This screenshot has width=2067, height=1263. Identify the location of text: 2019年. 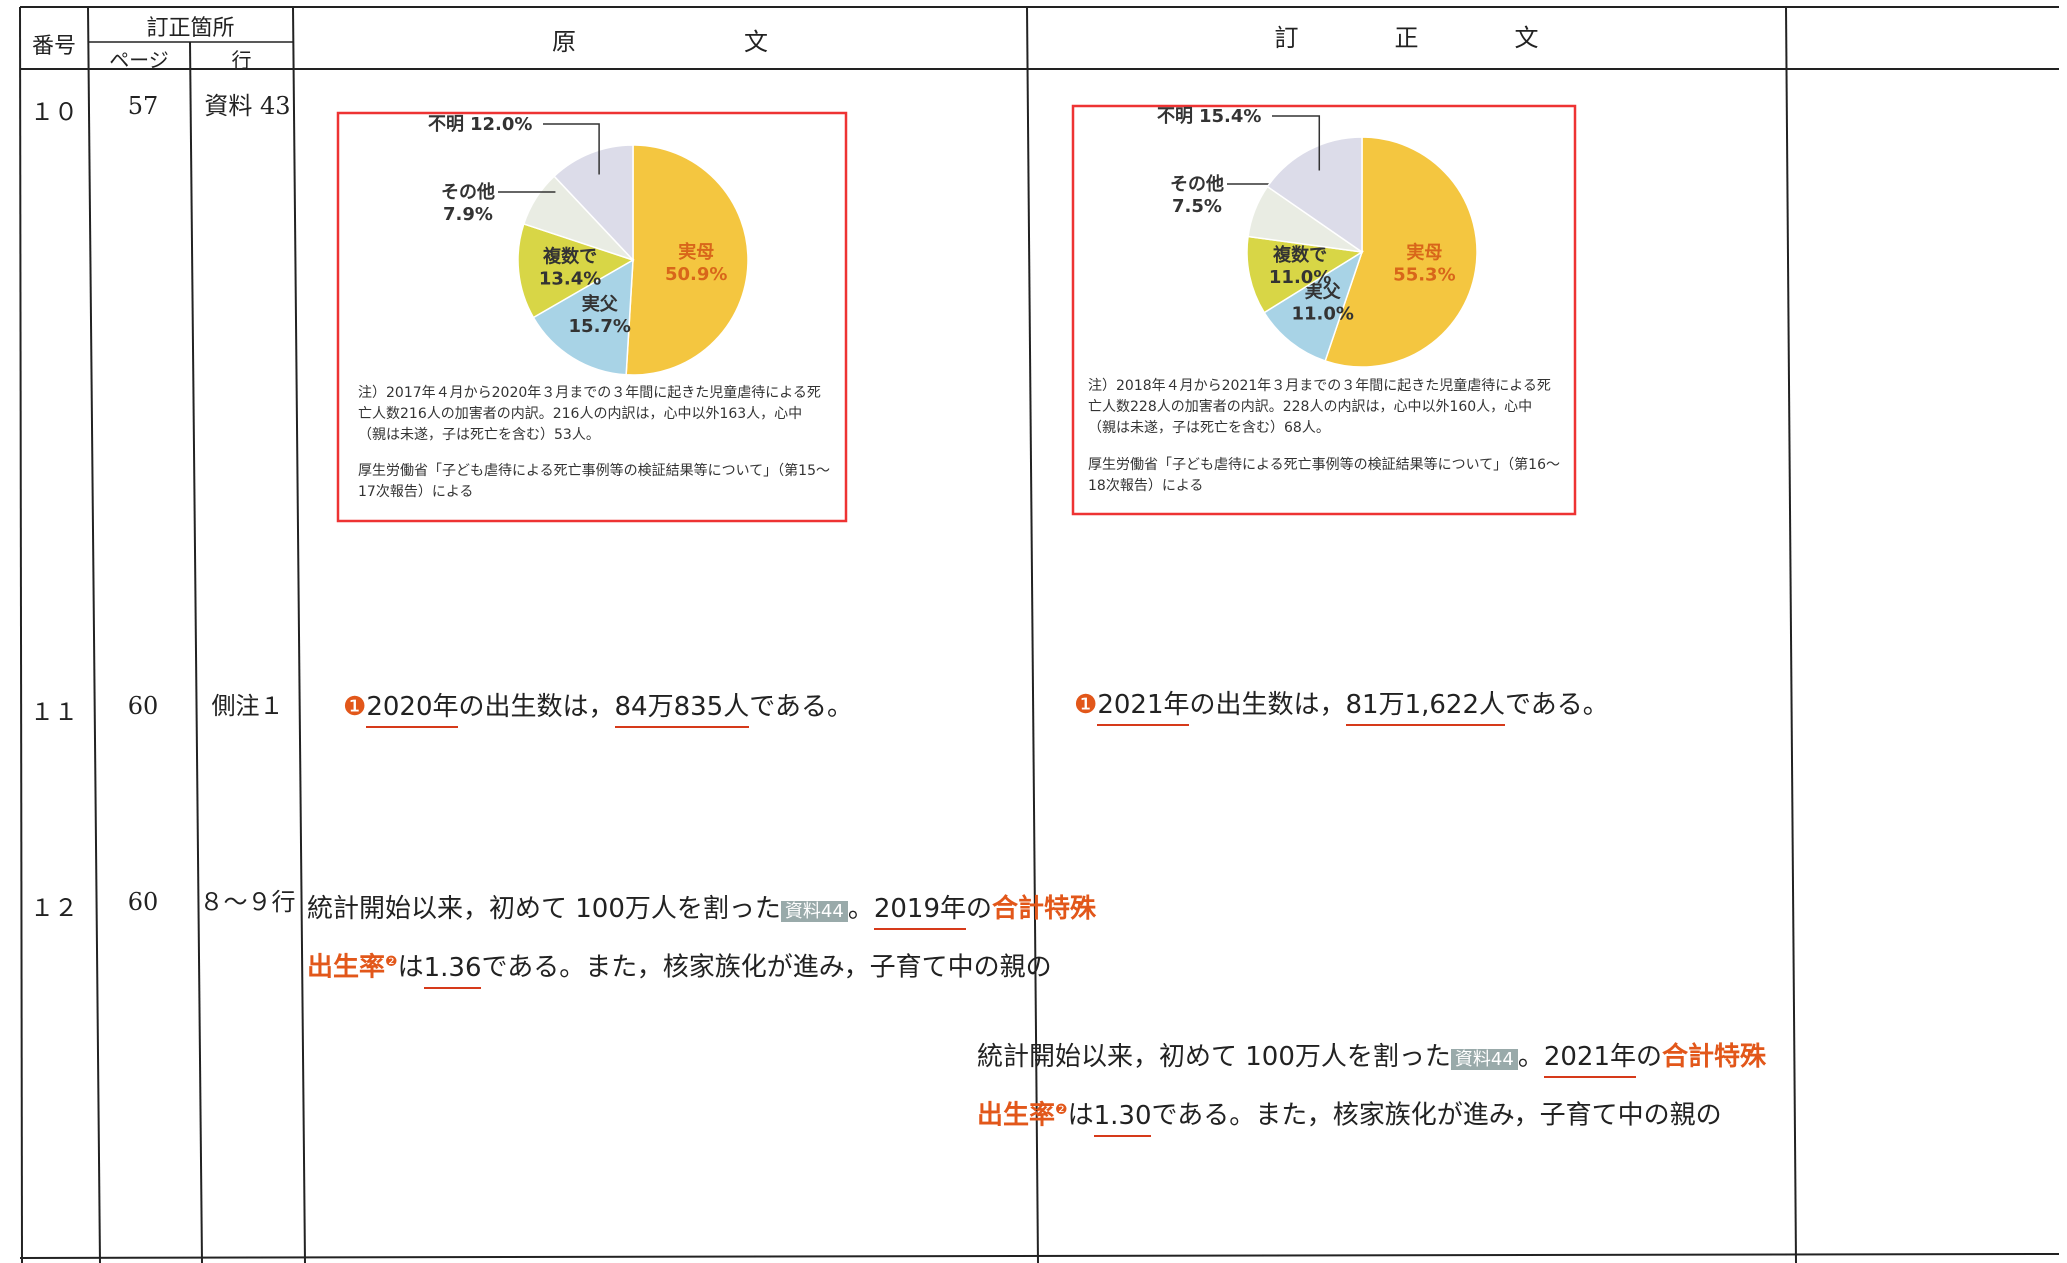
(919, 912).